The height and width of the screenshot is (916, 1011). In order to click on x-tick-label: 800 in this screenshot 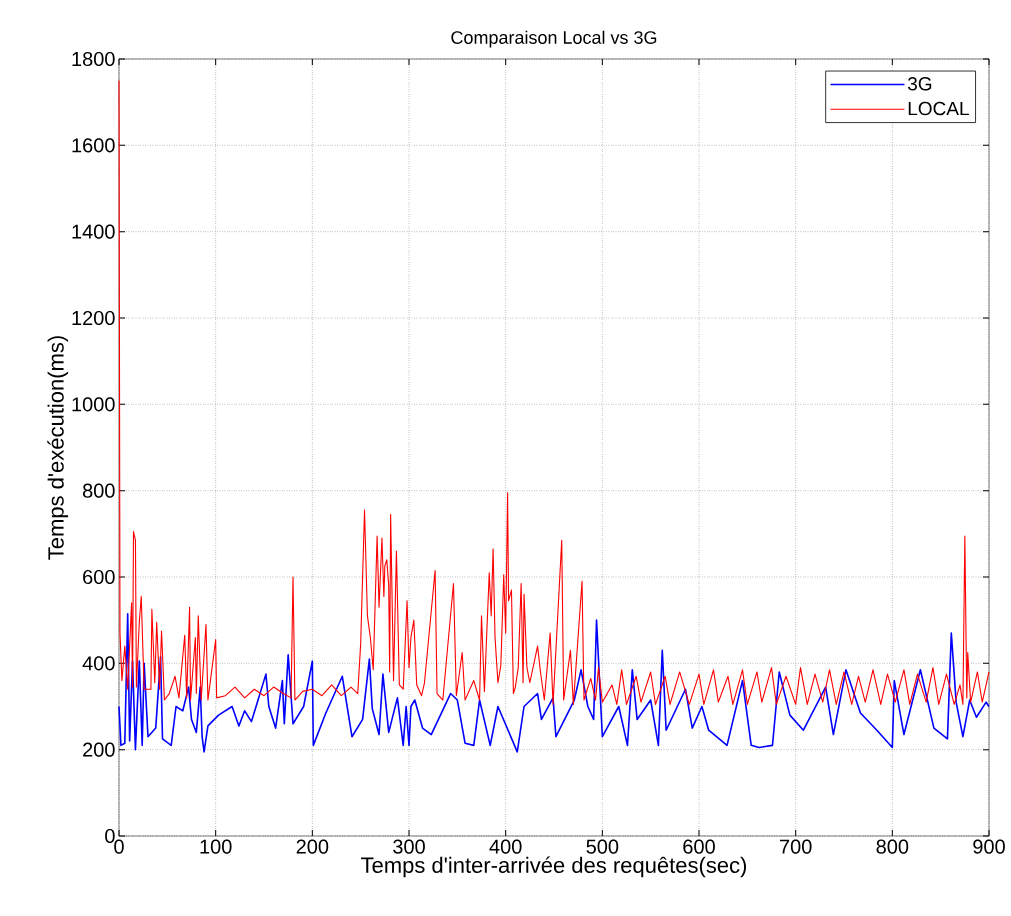, I will do `click(892, 846)`.